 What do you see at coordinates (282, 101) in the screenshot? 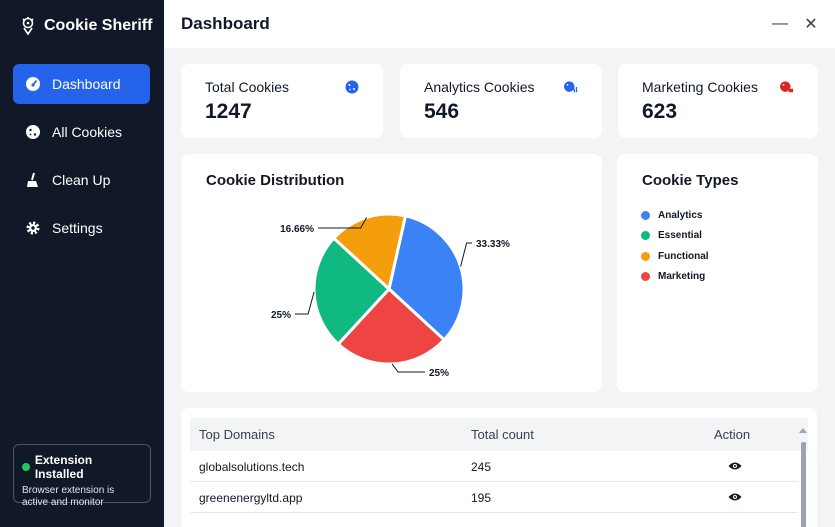
I see `stat-card-total: Total Cookies 1247` at bounding box center [282, 101].